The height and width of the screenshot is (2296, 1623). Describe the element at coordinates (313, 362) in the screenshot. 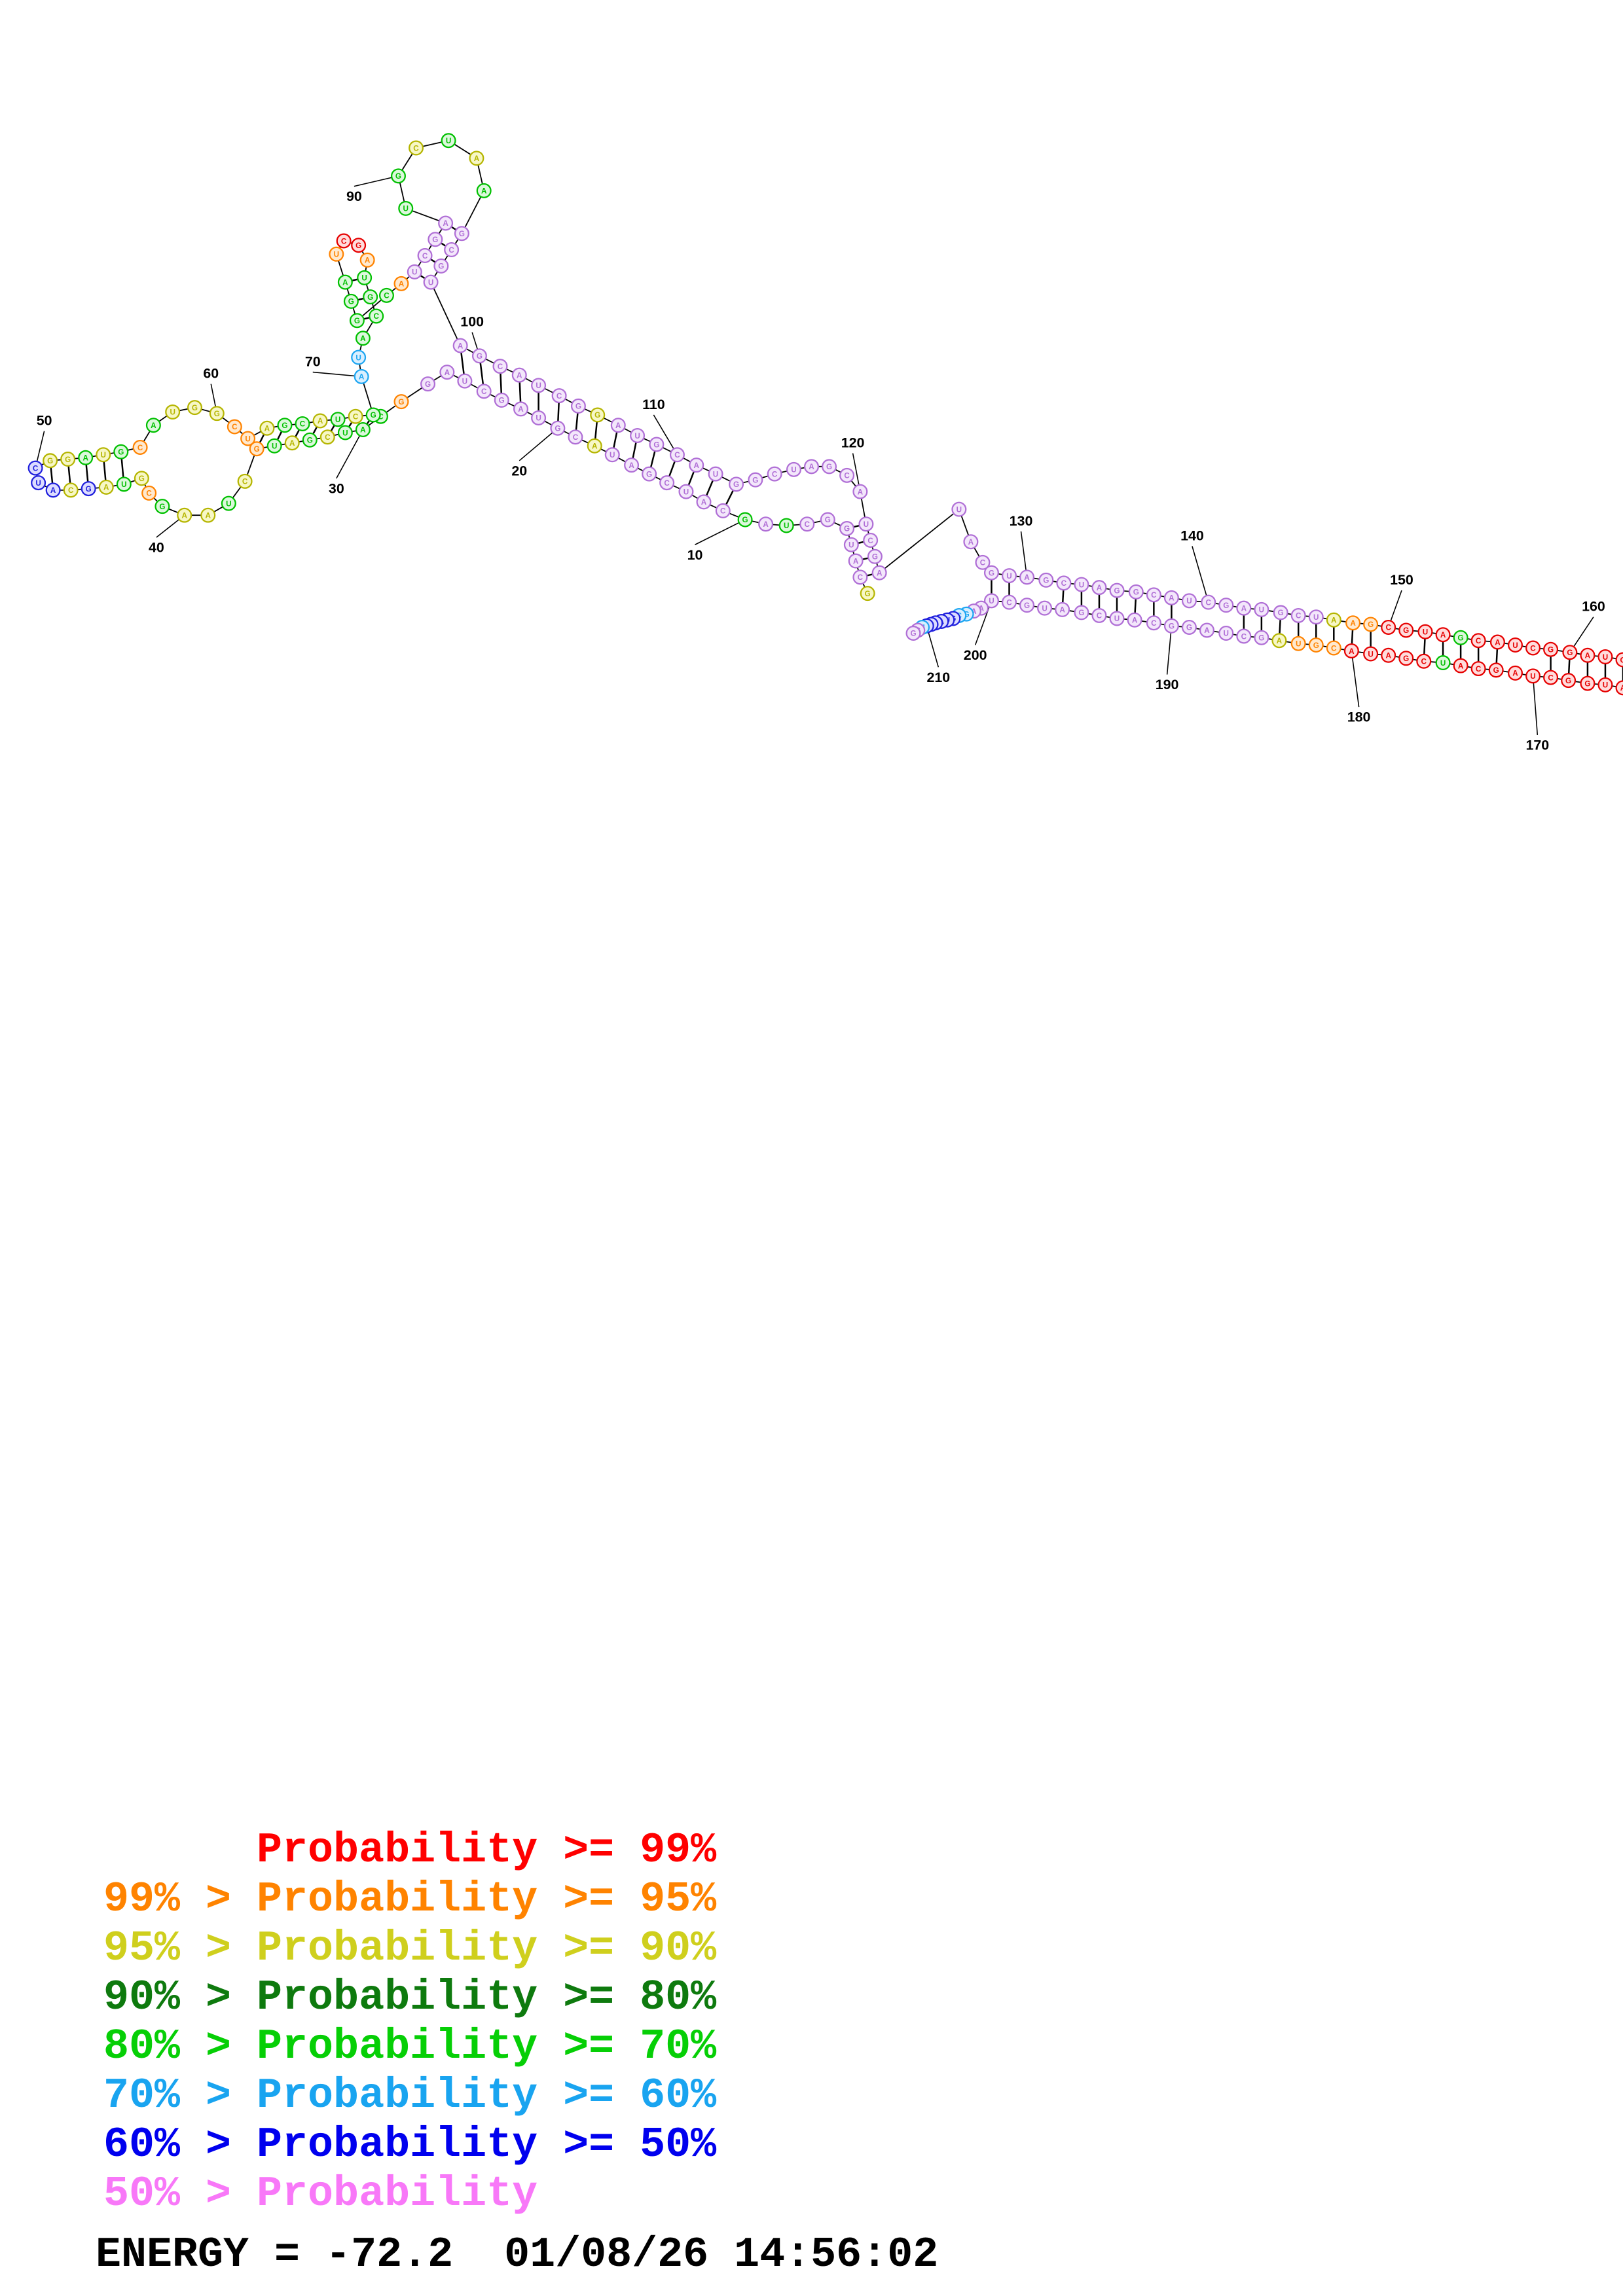

I see `residue-number-label: 70` at that location.